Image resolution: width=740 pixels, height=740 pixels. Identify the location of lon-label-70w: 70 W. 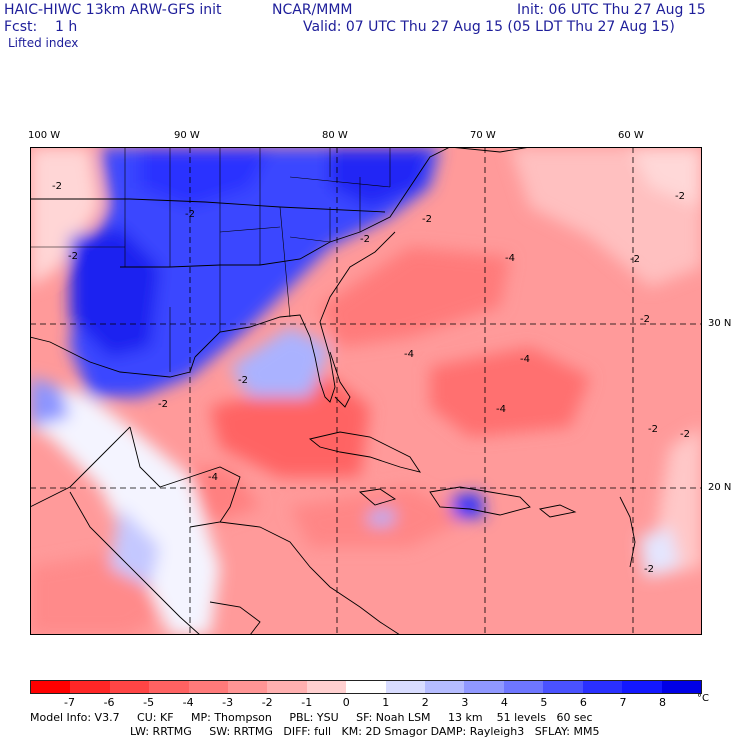
(483, 135).